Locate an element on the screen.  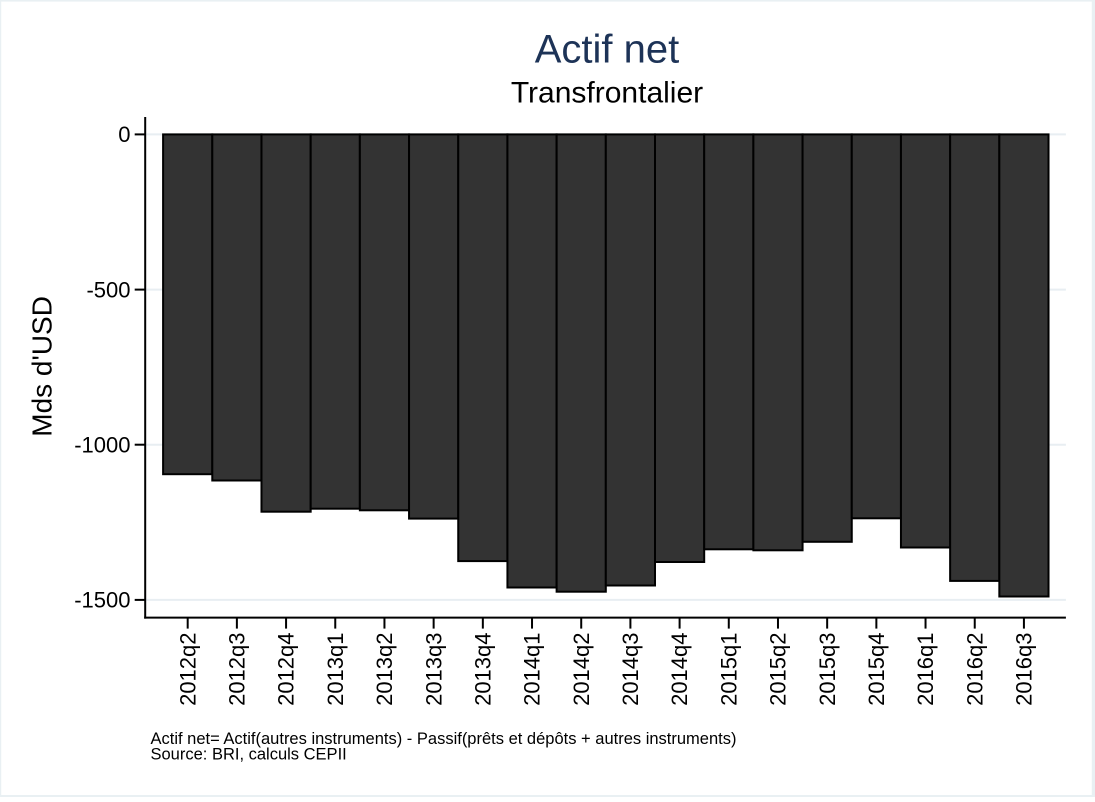
svg-text: 2016q3 is located at coordinates (1024, 669).